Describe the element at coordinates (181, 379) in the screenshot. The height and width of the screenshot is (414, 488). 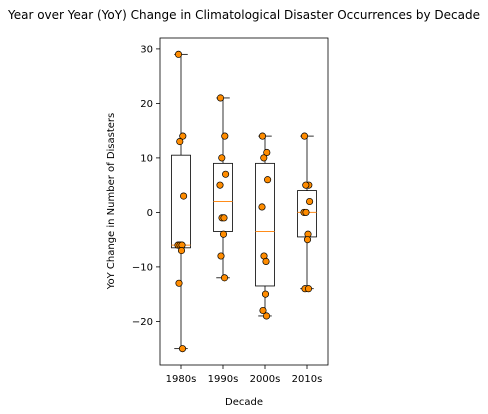
I see `x-tick-label: 1980s` at that location.